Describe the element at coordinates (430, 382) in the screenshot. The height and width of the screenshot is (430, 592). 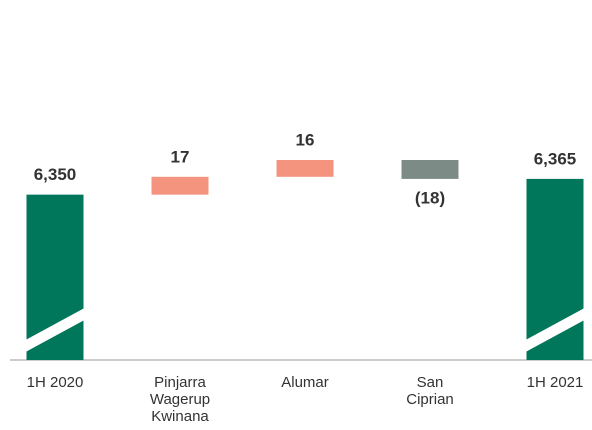
I see `category-label: San` at that location.